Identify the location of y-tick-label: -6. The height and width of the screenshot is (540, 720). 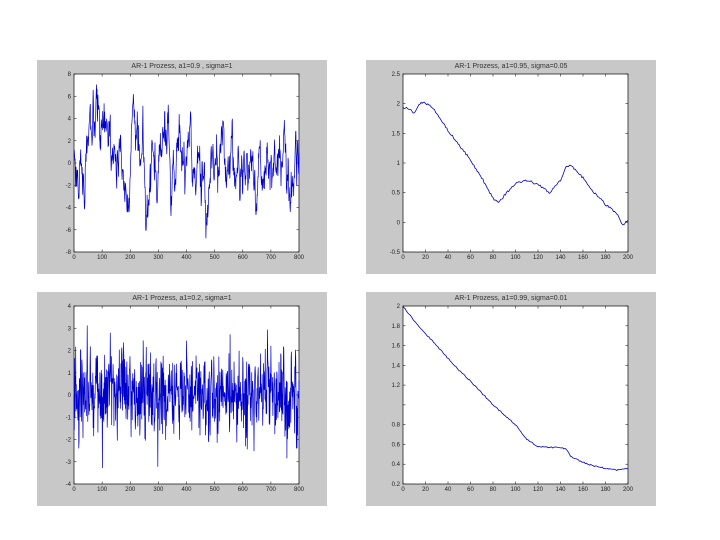
(69, 231).